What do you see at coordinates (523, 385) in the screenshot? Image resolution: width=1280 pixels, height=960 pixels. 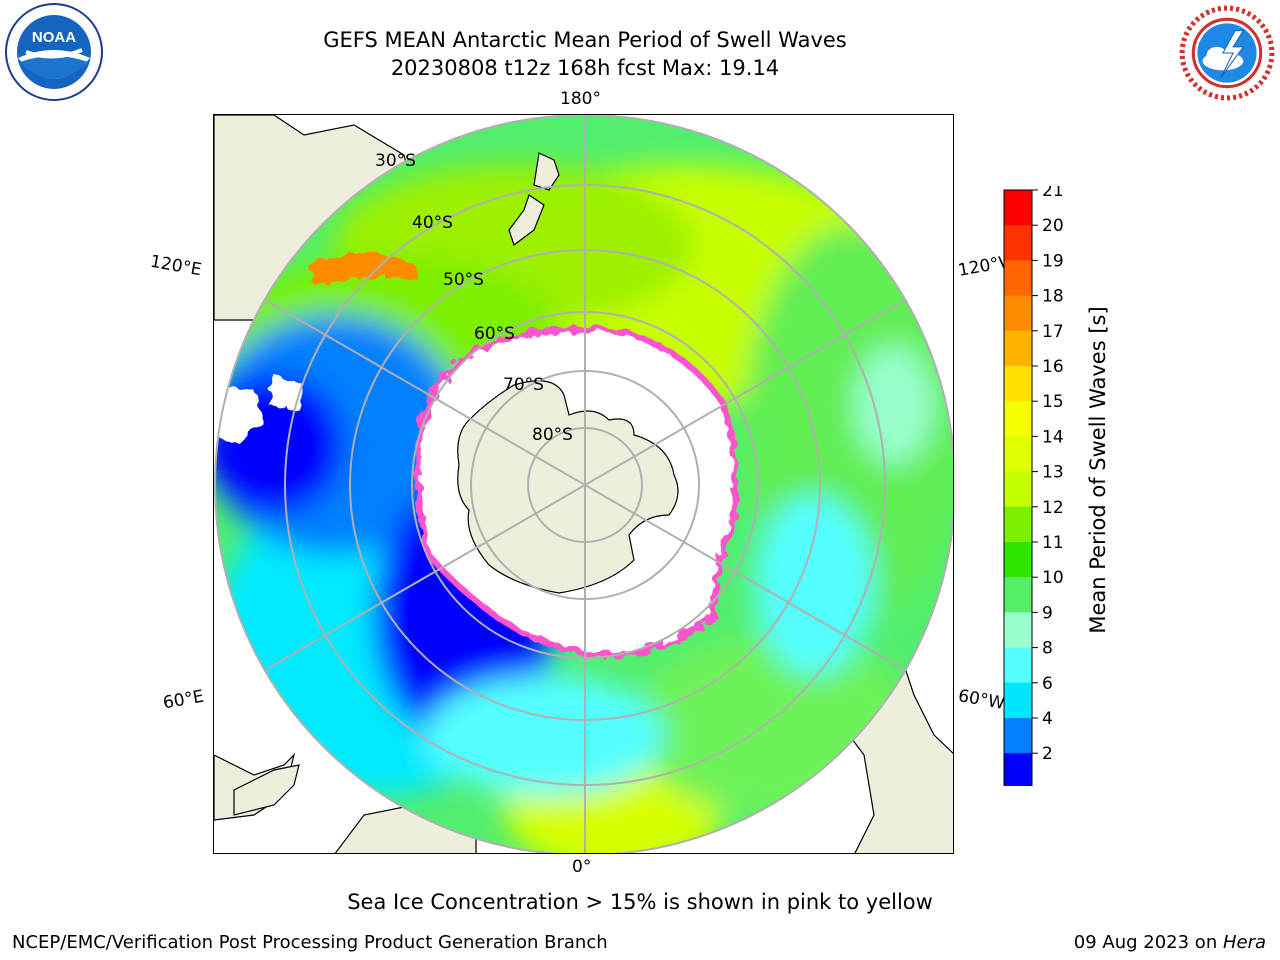 I see `parallel-label-70s: 70°S` at bounding box center [523, 385].